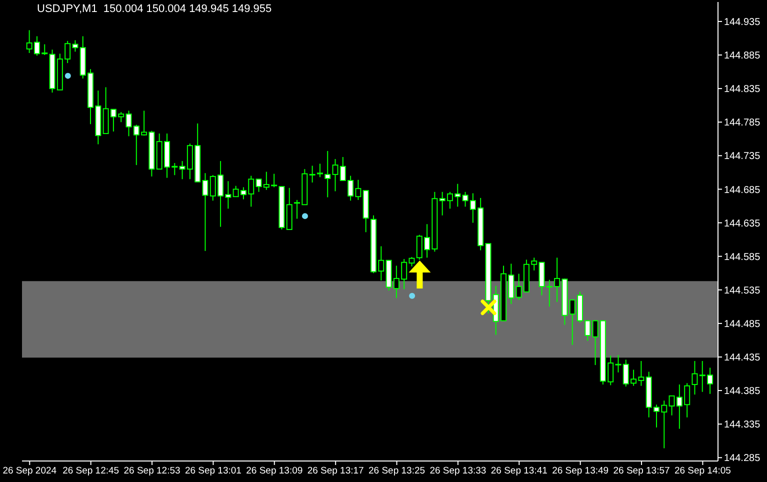  Describe the element at coordinates (458, 471) in the screenshot. I see `x-tick-label: 26 Sep 13:33` at that location.